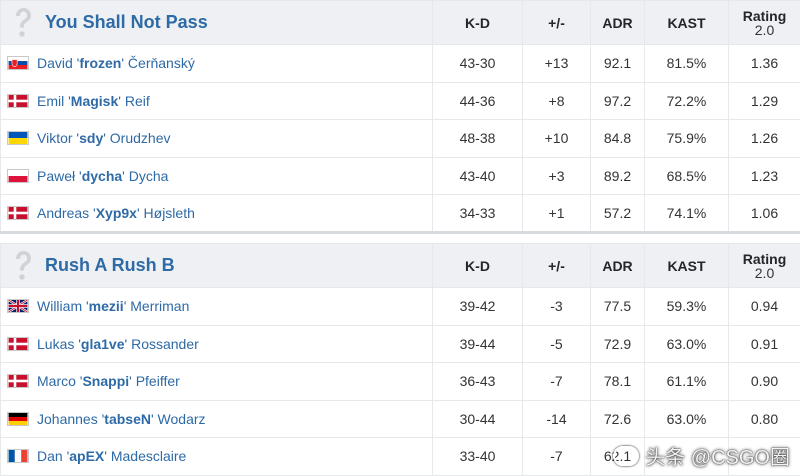 The image size is (800, 476). Describe the element at coordinates (18, 175) in the screenshot. I see `flag-pl-icon` at that location.